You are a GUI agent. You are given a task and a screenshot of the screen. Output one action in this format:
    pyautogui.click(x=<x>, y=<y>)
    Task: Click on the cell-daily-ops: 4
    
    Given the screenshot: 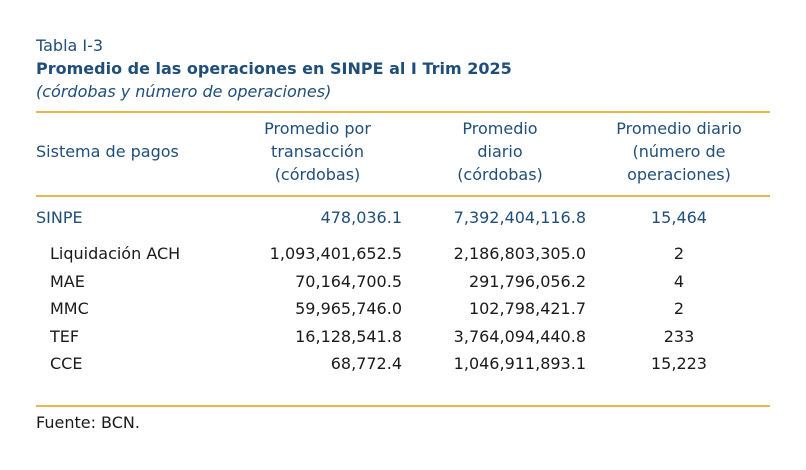 What is the action you would take?
    pyautogui.click(x=679, y=281)
    